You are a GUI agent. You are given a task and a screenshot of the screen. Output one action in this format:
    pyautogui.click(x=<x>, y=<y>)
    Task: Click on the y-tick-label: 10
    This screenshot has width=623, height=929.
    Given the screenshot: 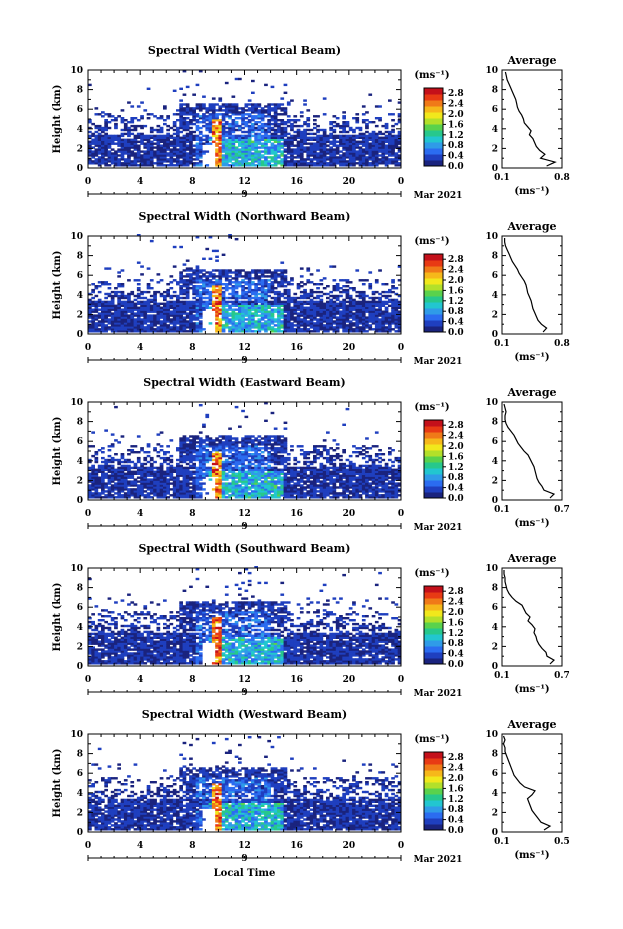 What is the action you would take?
    pyautogui.click(x=76, y=237)
    